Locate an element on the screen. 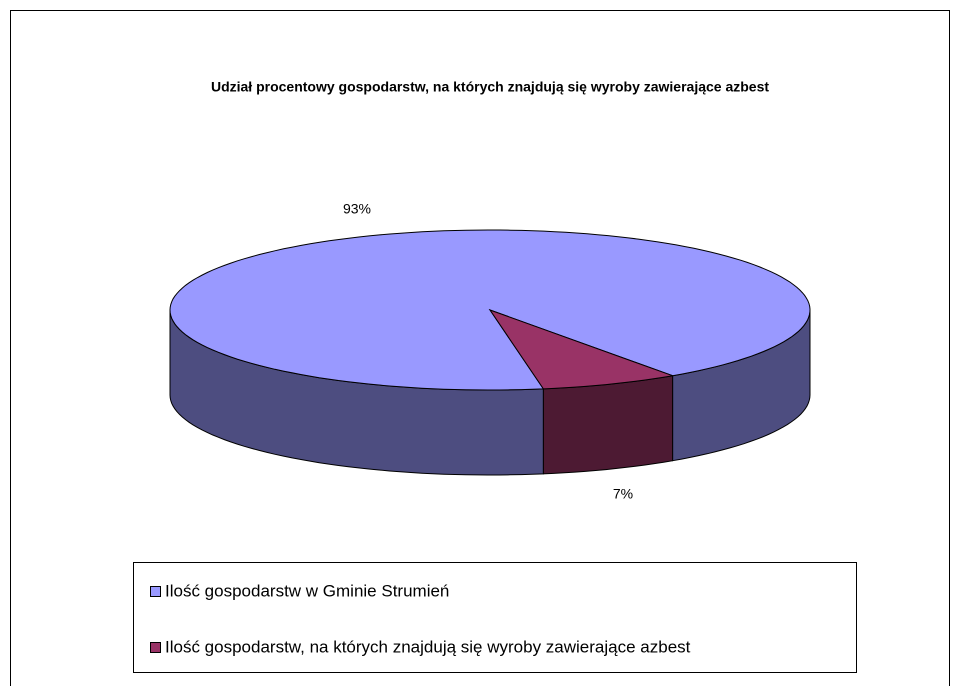 The image size is (961, 686). pie-slice is located at coordinates (581, 349).